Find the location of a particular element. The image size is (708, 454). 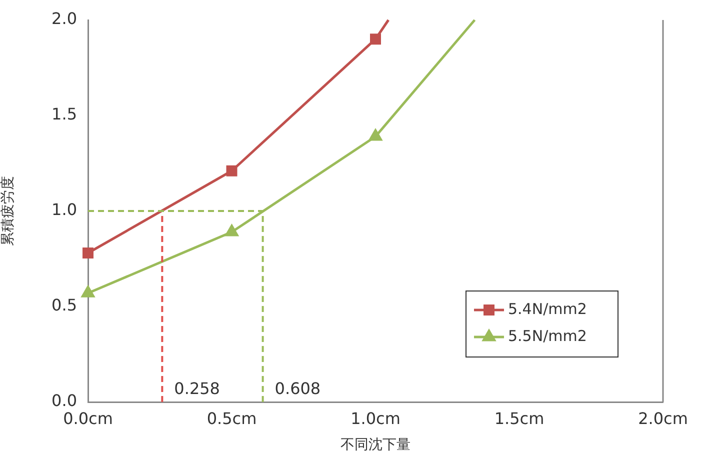

y-tick-label: 1.0 is located at coordinates (64, 210).